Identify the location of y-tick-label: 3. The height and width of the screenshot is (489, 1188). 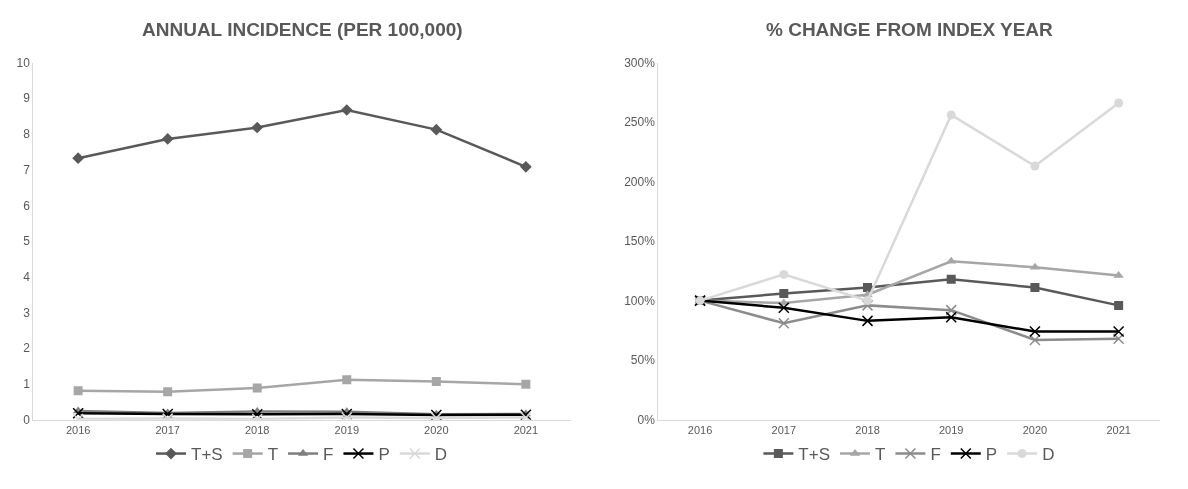
(27, 312).